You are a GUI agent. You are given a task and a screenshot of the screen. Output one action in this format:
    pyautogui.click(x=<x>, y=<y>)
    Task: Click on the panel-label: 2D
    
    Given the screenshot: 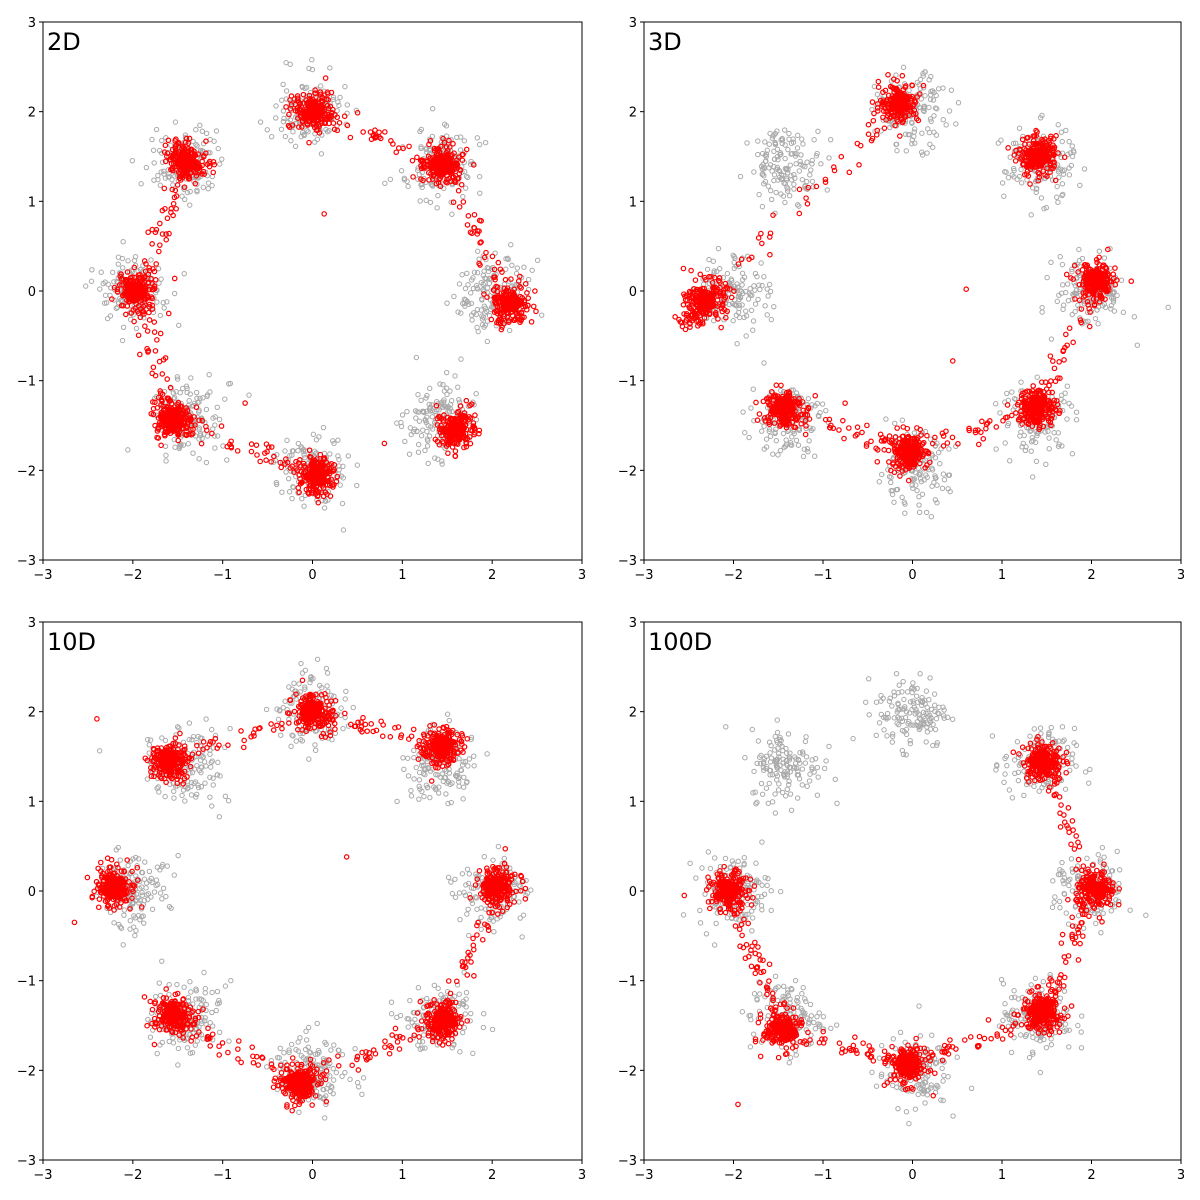 What is the action you would take?
    pyautogui.click(x=64, y=42)
    